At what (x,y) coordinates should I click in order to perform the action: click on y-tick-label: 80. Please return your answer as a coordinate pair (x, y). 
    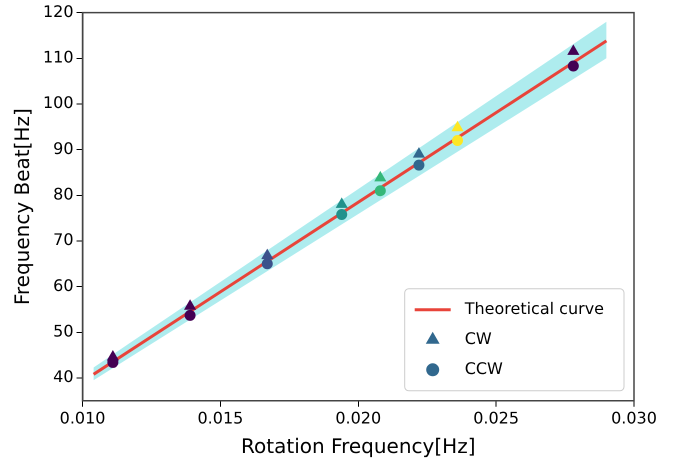
    Looking at the image, I should click on (63, 194).